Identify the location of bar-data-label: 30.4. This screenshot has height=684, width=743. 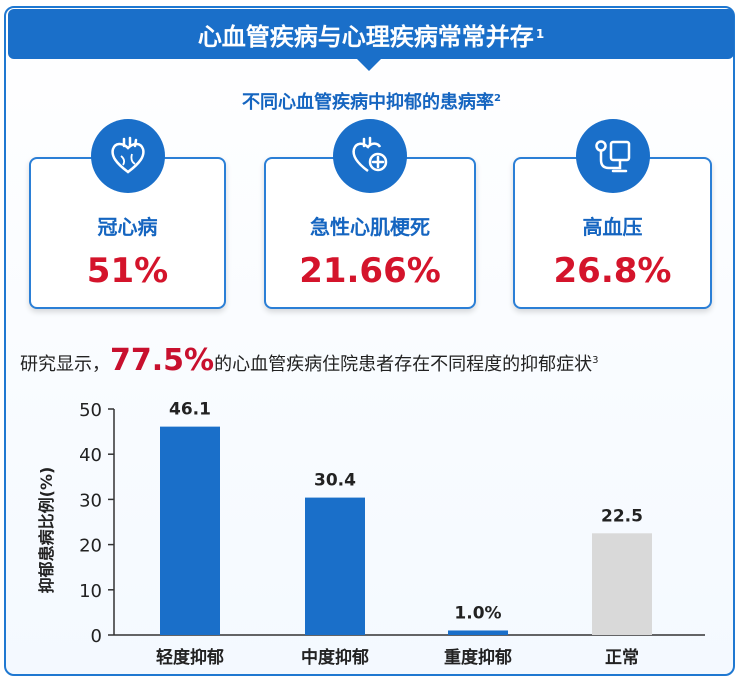
(335, 481).